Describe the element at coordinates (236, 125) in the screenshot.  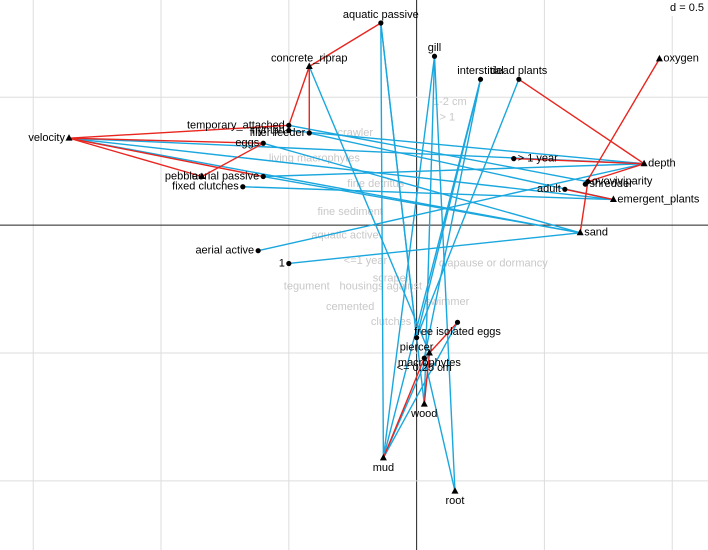
I see `point-label: temporary_attached` at that location.